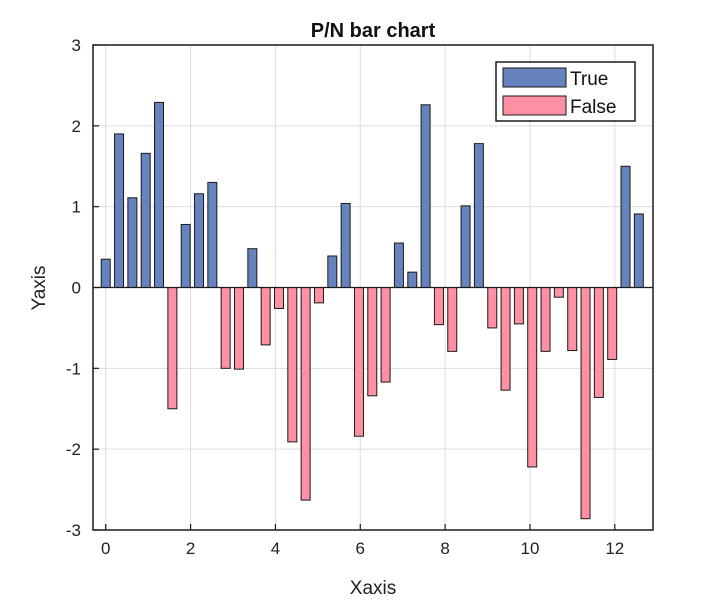  Describe the element at coordinates (73, 449) in the screenshot. I see `y-tick-label: -2` at that location.